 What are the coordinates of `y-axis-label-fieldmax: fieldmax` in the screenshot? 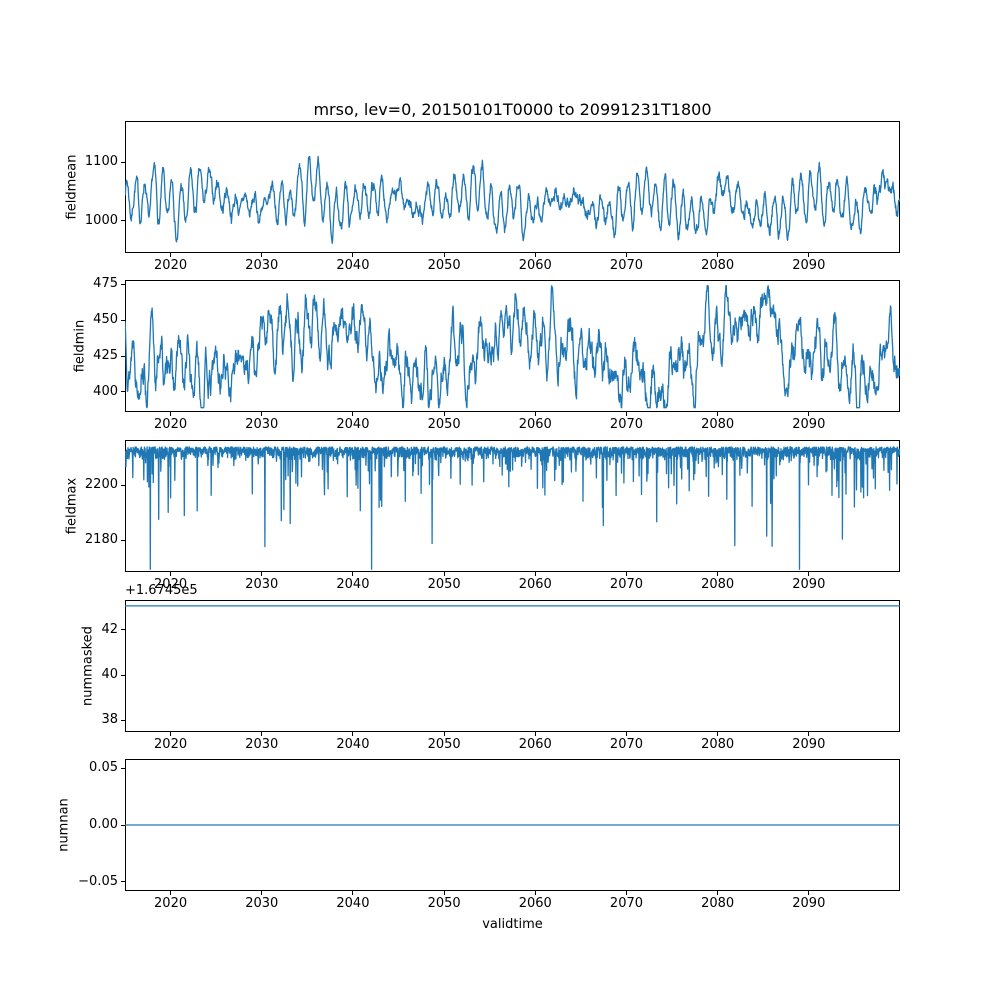 It's located at (72, 506).